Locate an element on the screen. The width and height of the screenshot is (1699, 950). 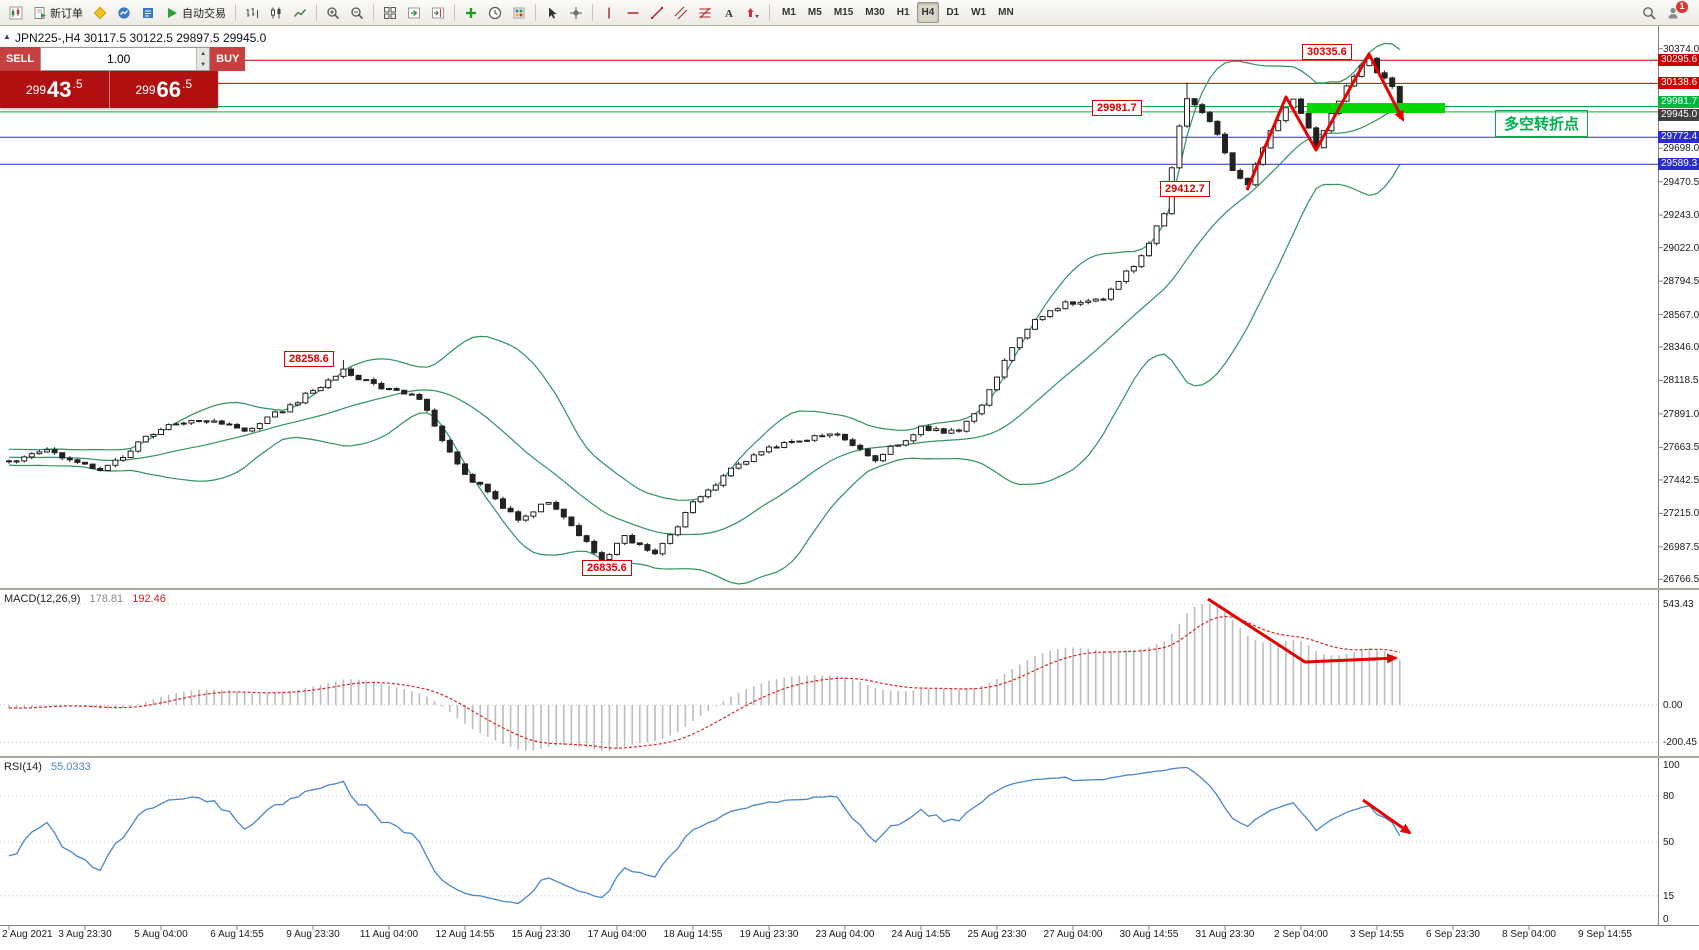
price-label: 28258.6 is located at coordinates (309, 359).